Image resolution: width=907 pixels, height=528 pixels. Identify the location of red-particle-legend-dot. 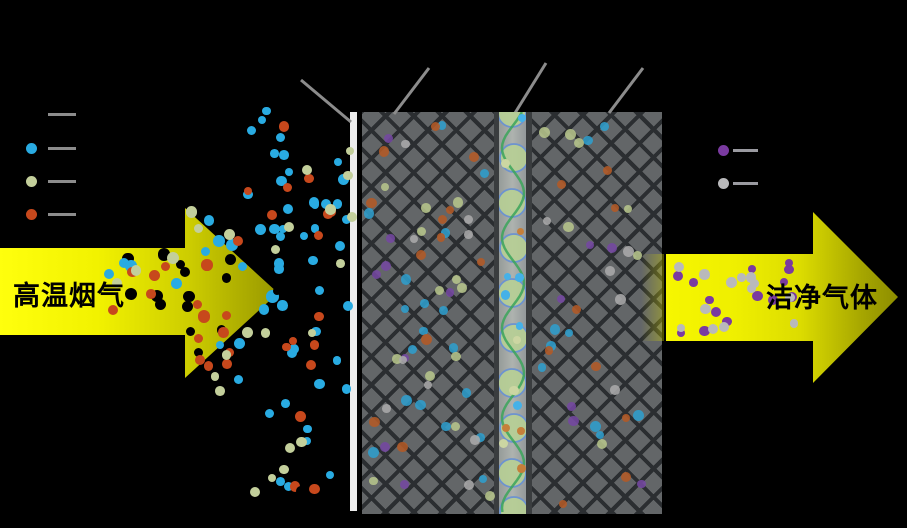
(31, 214).